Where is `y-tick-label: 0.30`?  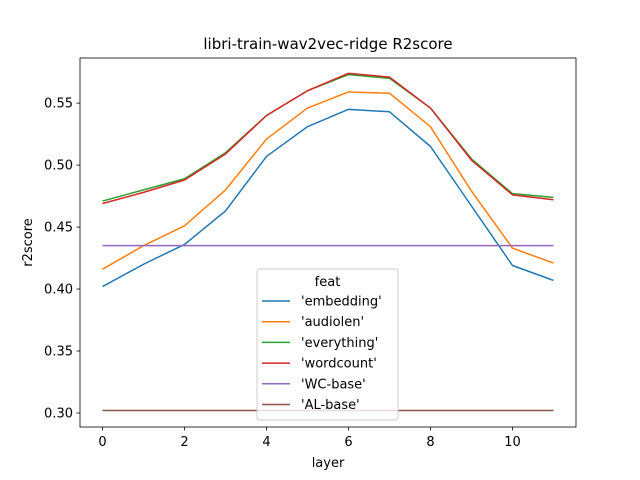 y-tick-label: 0.30 is located at coordinates (58, 413).